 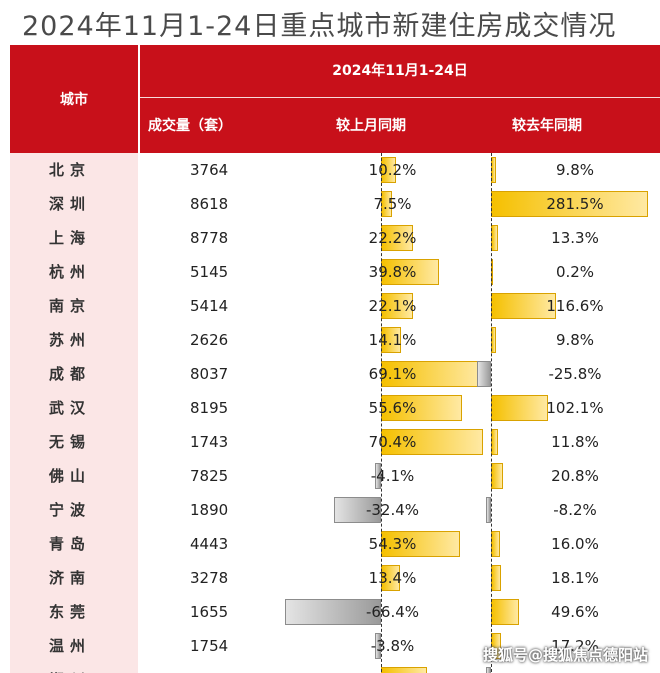 What do you see at coordinates (335, 340) in the screenshot?
I see `table-row: 苏州 2626 14.1% 9.8%` at bounding box center [335, 340].